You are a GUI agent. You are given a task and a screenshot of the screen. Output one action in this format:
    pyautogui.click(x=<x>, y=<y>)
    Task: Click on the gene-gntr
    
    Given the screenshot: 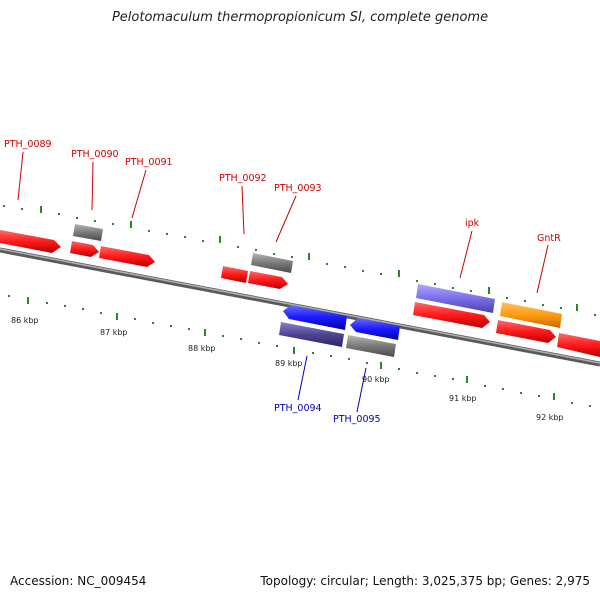 What is the action you would take?
    pyautogui.click(x=531, y=315)
    